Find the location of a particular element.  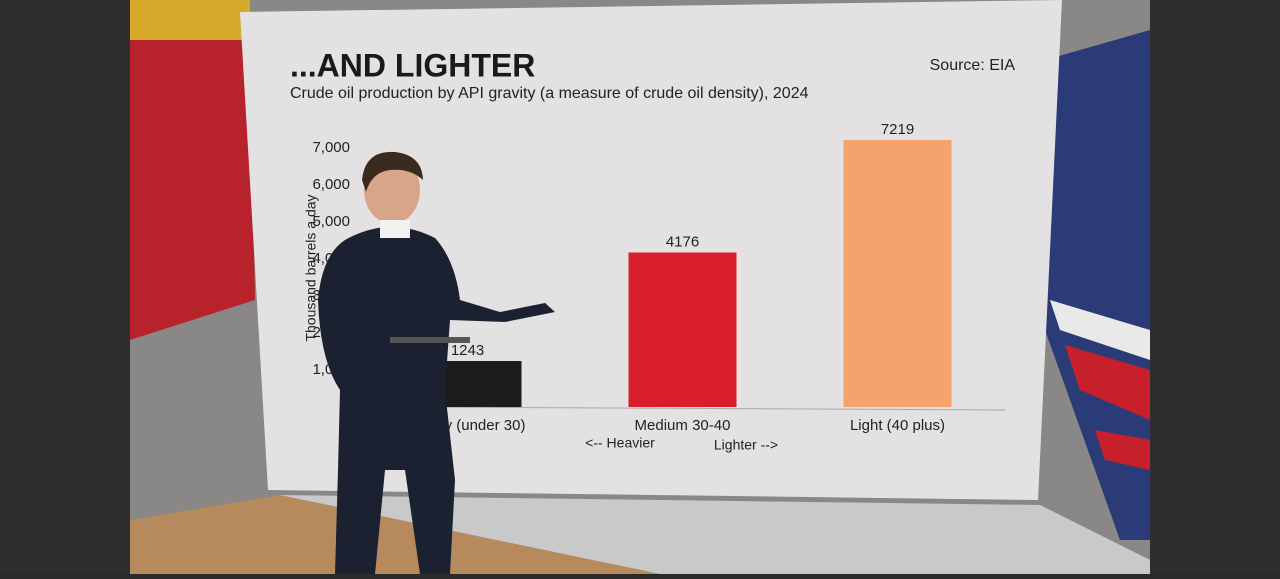

baseline is located at coordinates (712, 408).